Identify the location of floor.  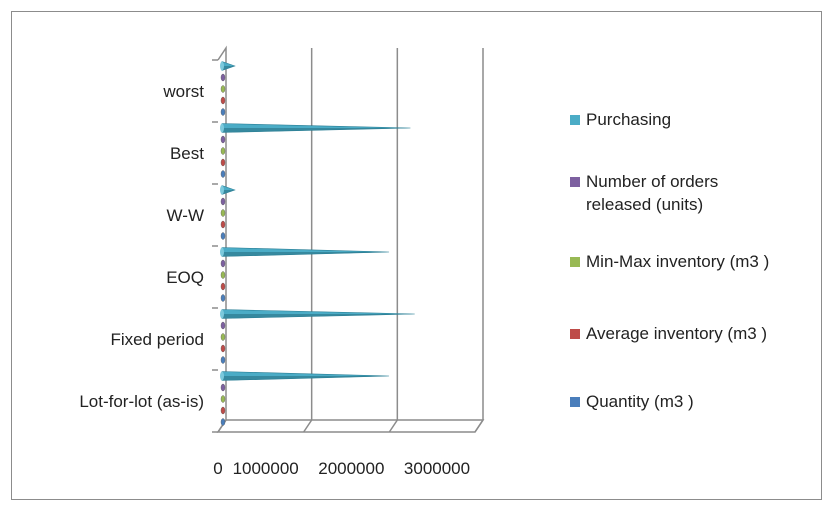
(350, 426).